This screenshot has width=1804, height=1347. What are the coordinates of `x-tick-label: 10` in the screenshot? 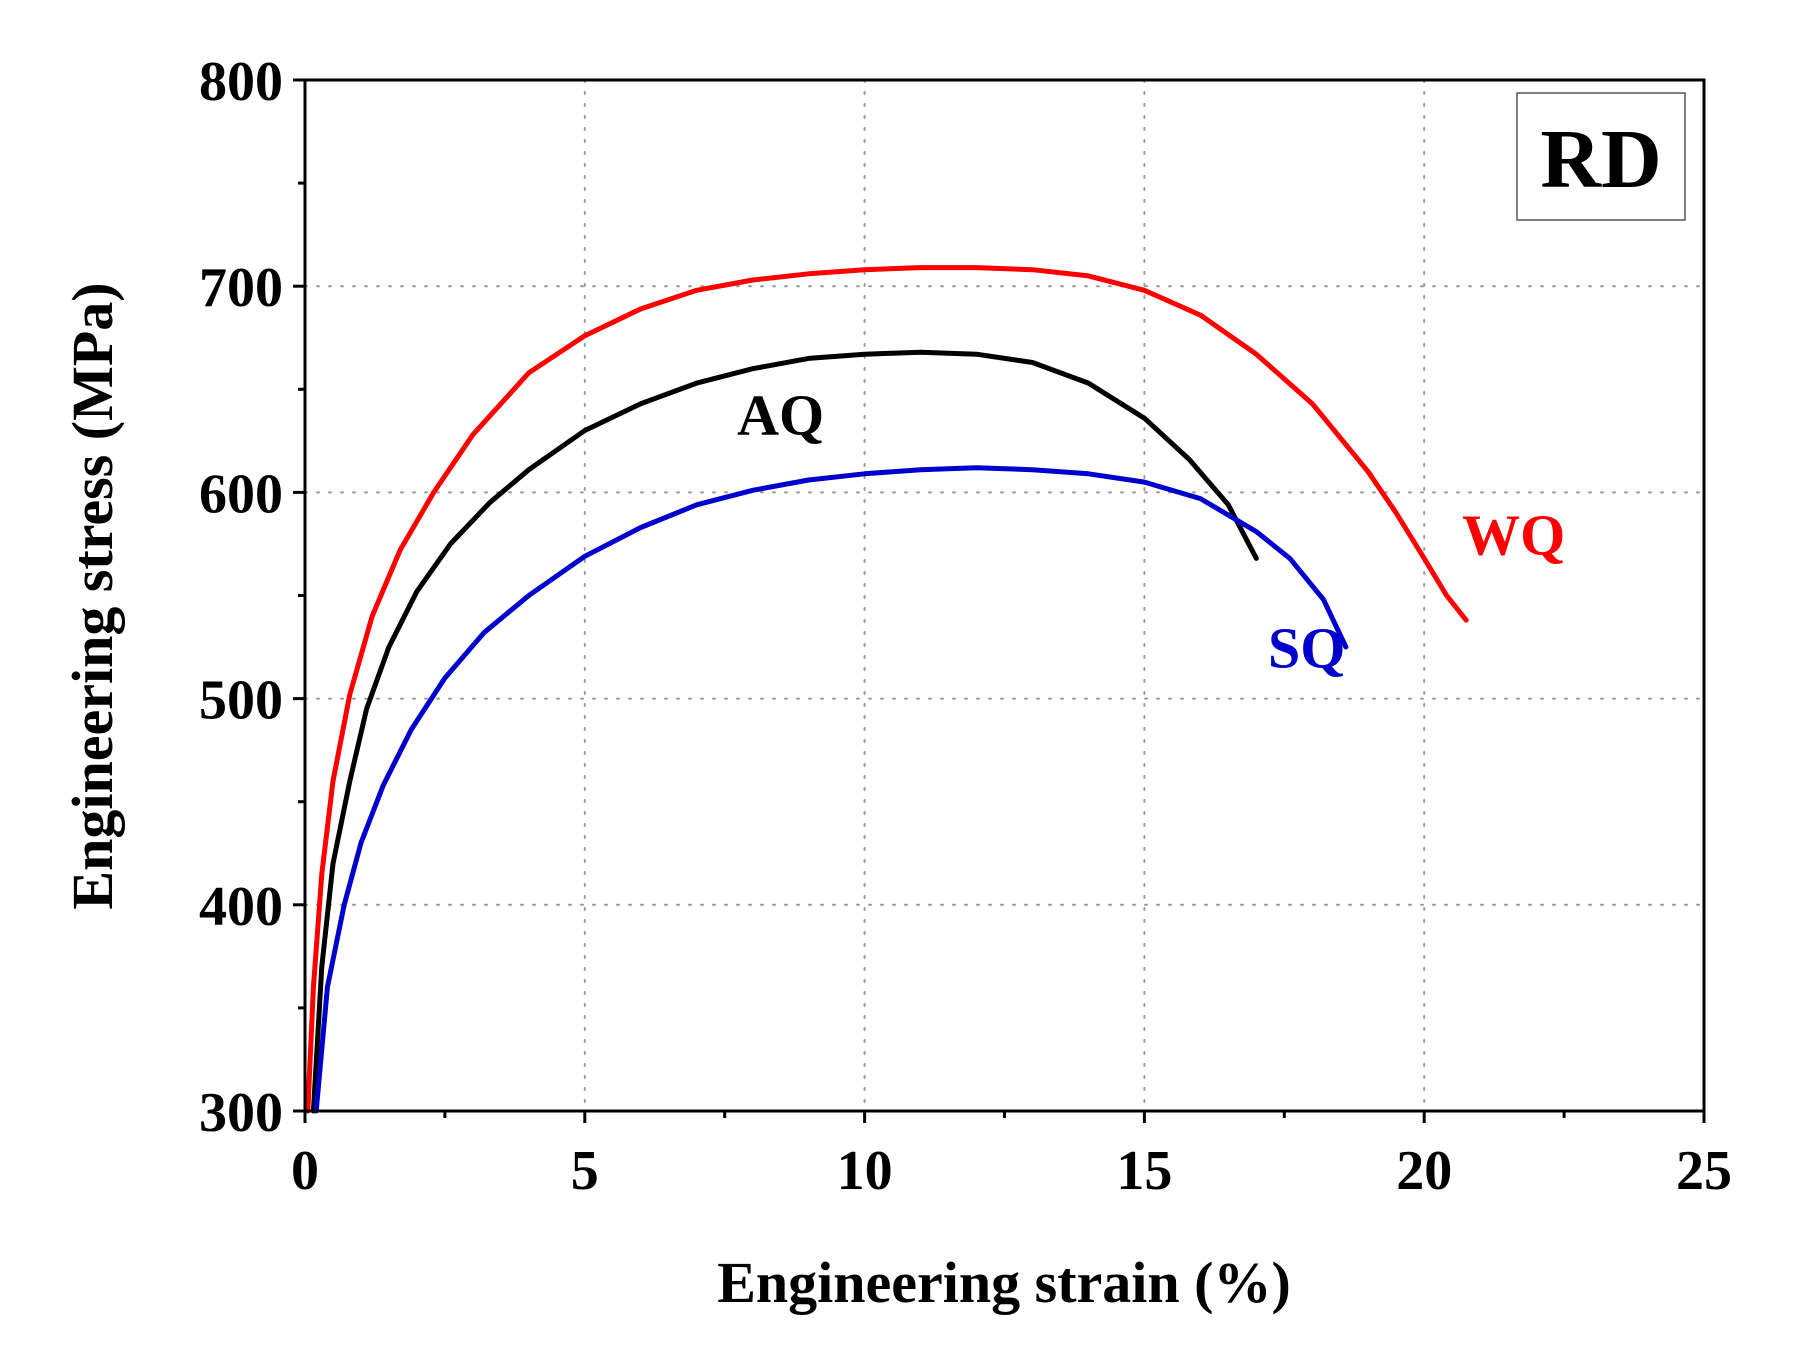 It's located at (865, 1171).